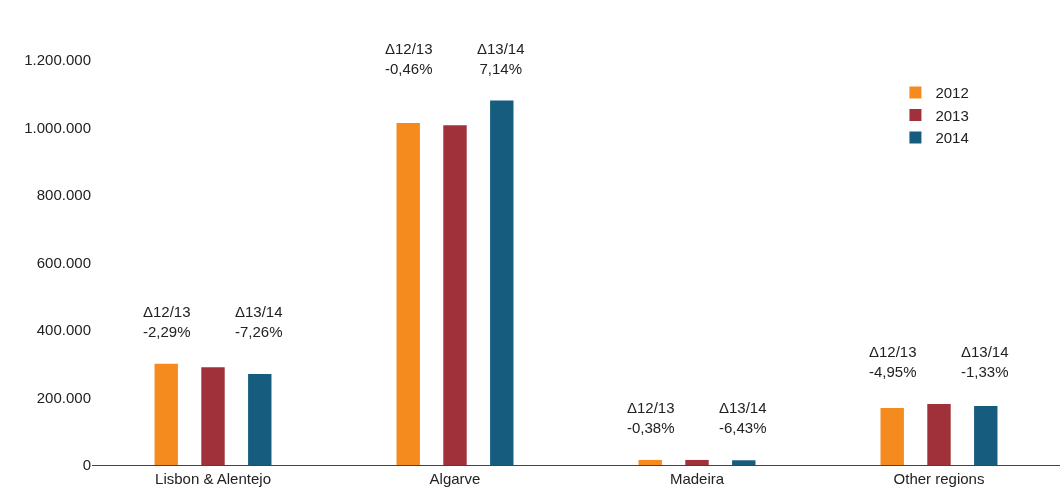 This screenshot has width=1062, height=498. I want to click on annotation: Δ13/14 -1,33%, so click(985, 361).